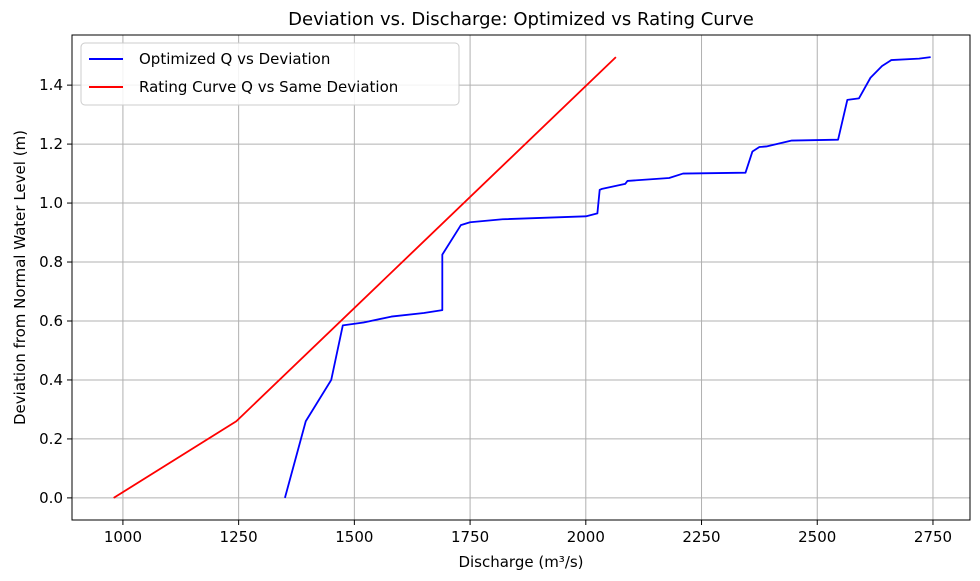  I want to click on x-tick-label: 1000, so click(123, 537).